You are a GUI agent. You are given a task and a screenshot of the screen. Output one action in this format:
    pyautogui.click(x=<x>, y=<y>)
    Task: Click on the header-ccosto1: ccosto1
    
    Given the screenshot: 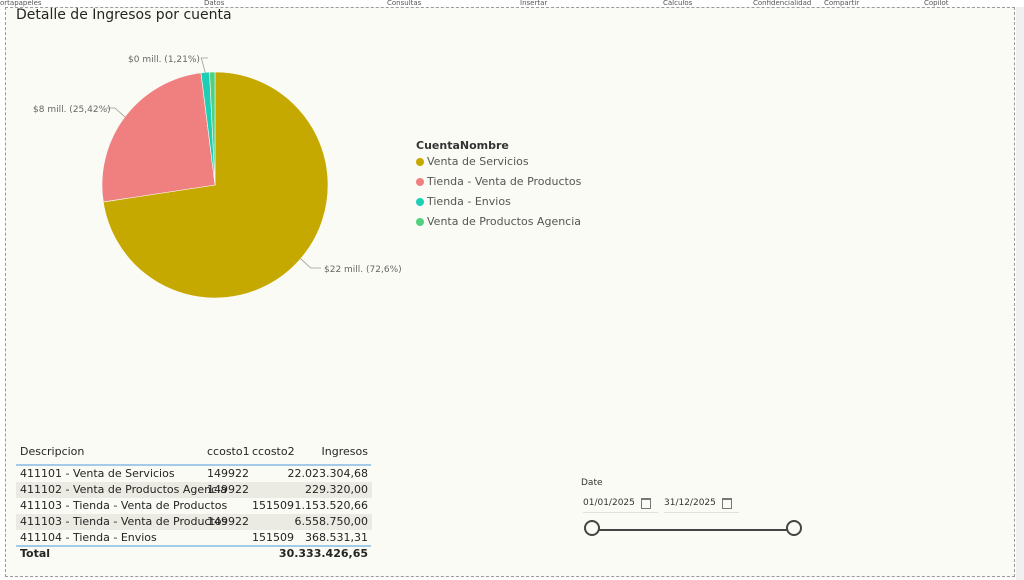 What is the action you would take?
    pyautogui.click(x=228, y=451)
    